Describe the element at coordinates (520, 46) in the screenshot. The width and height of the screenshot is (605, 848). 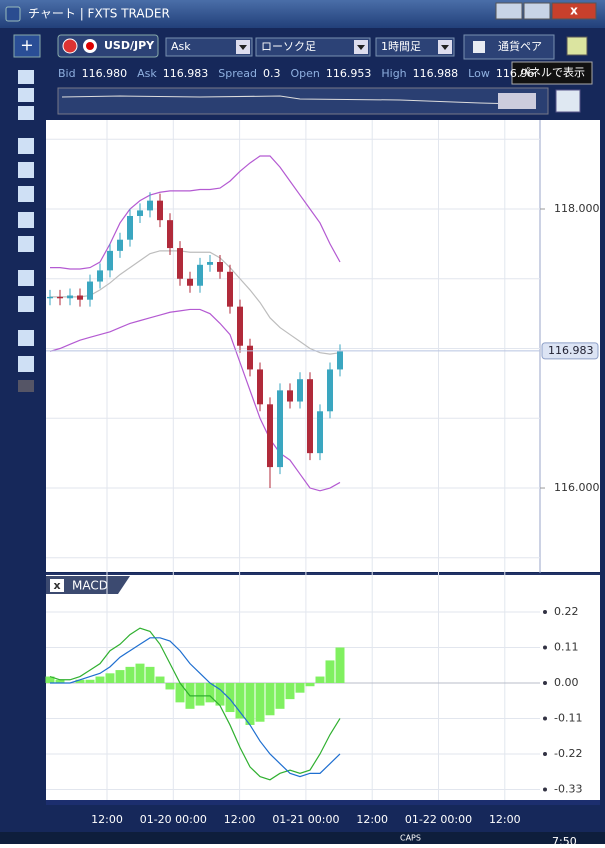
I see `pair-panel: 通貨ペア` at that location.